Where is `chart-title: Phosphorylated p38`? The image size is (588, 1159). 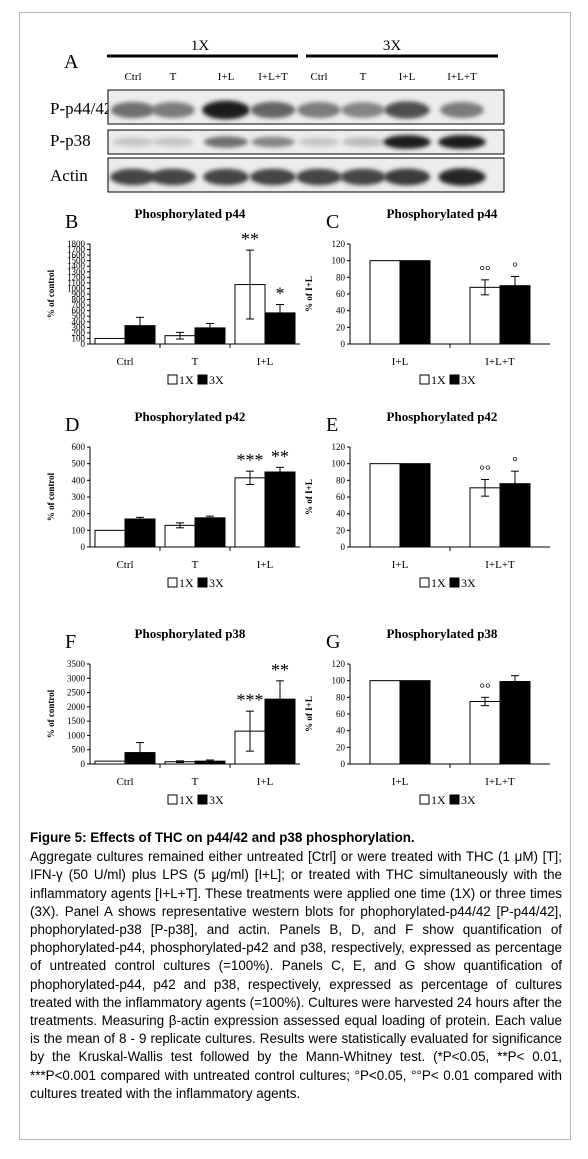 chart-title: Phosphorylated p38 is located at coordinates (190, 633).